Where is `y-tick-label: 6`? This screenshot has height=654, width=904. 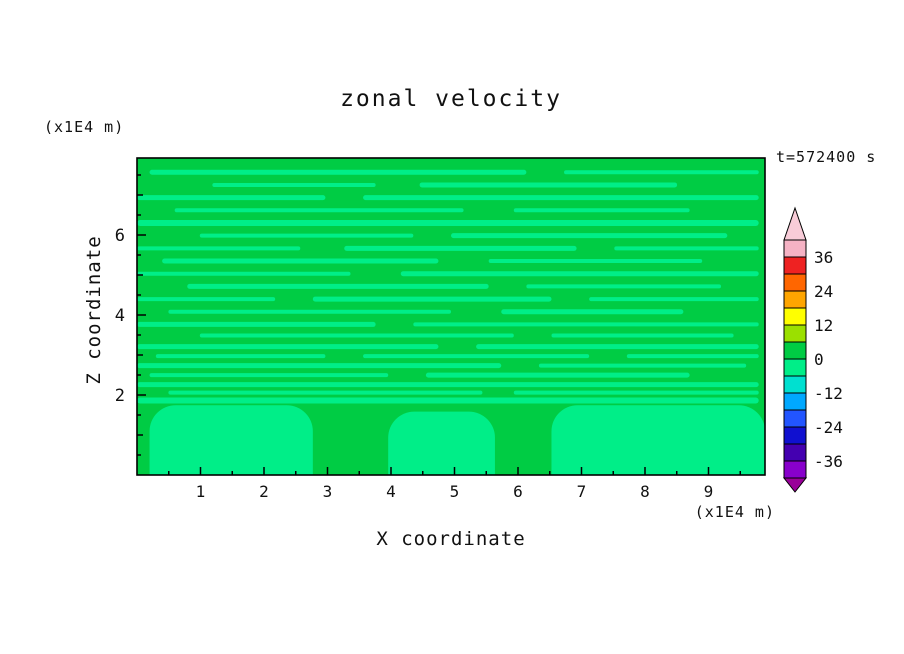
y-tick-label: 6 is located at coordinates (120, 236).